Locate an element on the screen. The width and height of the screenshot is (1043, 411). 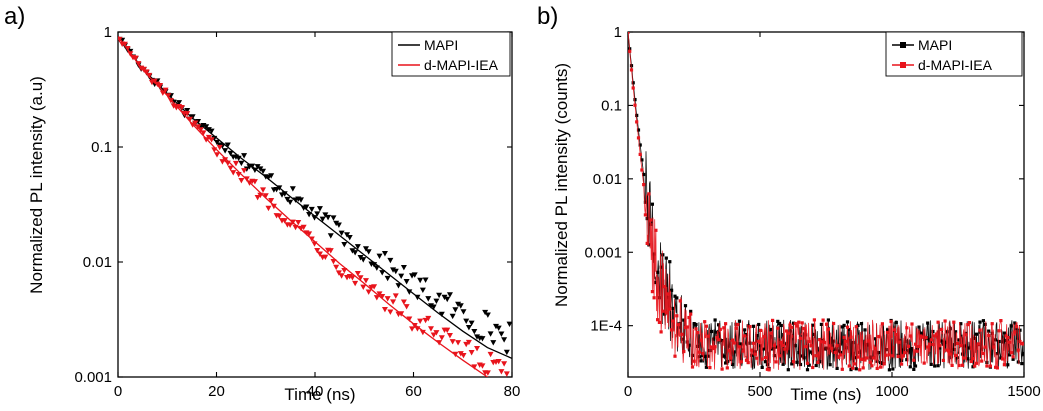
panel-a-x-tick-label: 60 is located at coordinates (413, 391).